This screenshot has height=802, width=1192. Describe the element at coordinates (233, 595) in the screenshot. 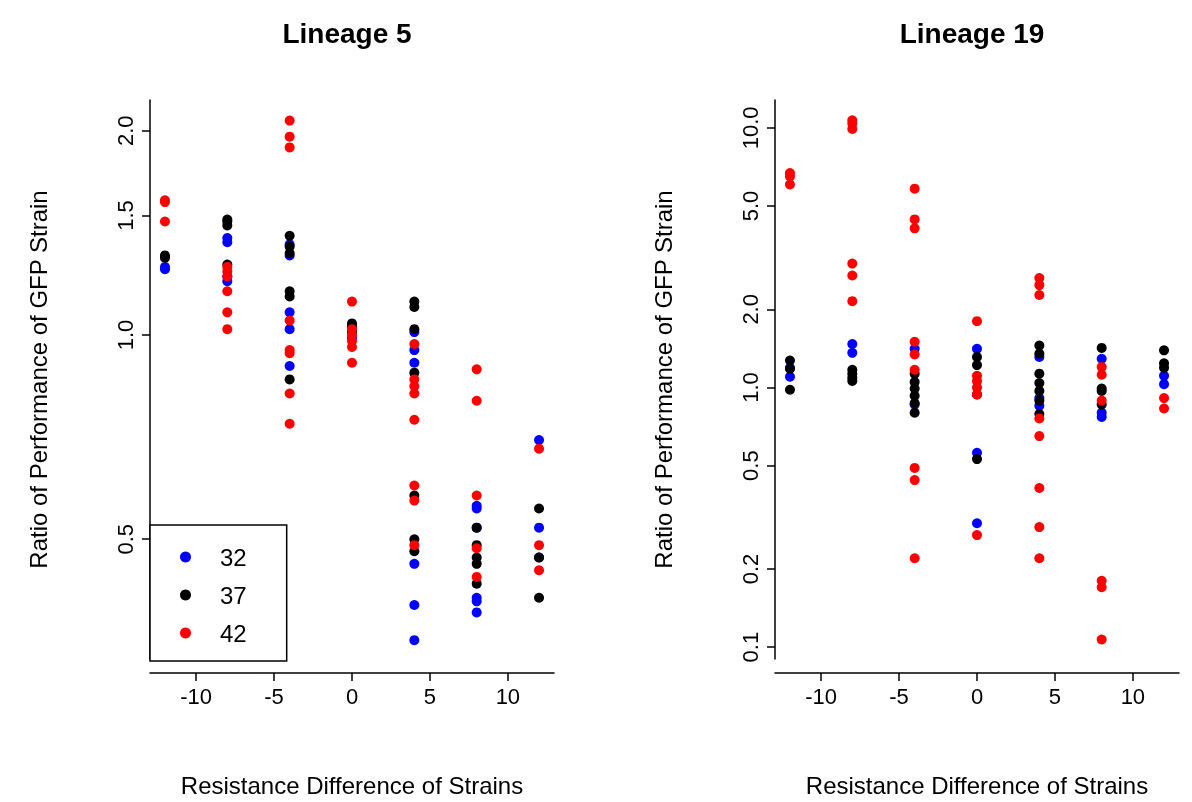

I see `legend-label: 37` at that location.